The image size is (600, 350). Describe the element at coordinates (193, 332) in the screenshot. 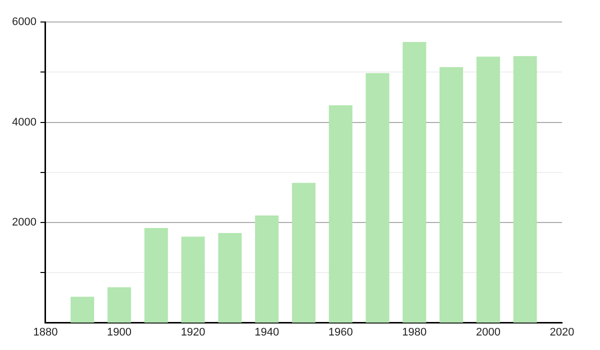

I see `x-tick-label: 1920` at that location.